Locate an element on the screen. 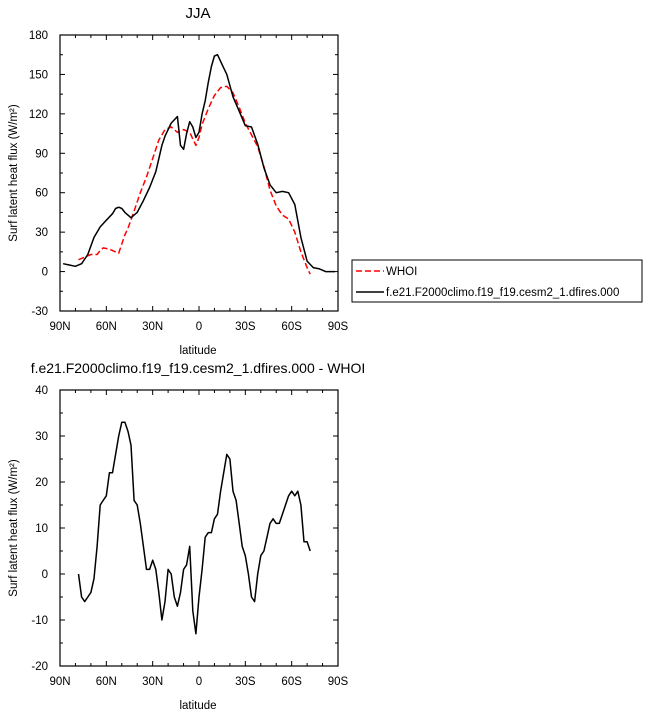  legend-label-whoi: WHOI is located at coordinates (401, 272).